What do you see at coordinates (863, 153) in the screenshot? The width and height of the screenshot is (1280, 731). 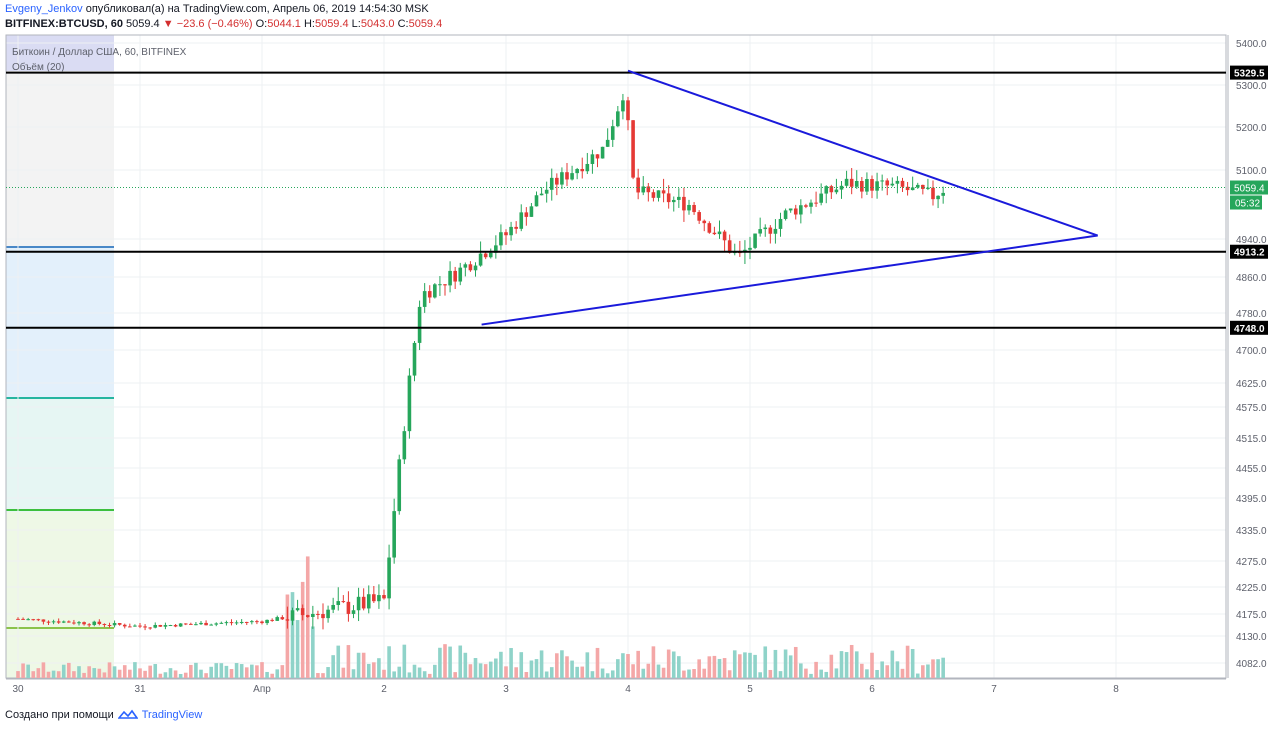 I see `triangle-upper-line` at bounding box center [863, 153].